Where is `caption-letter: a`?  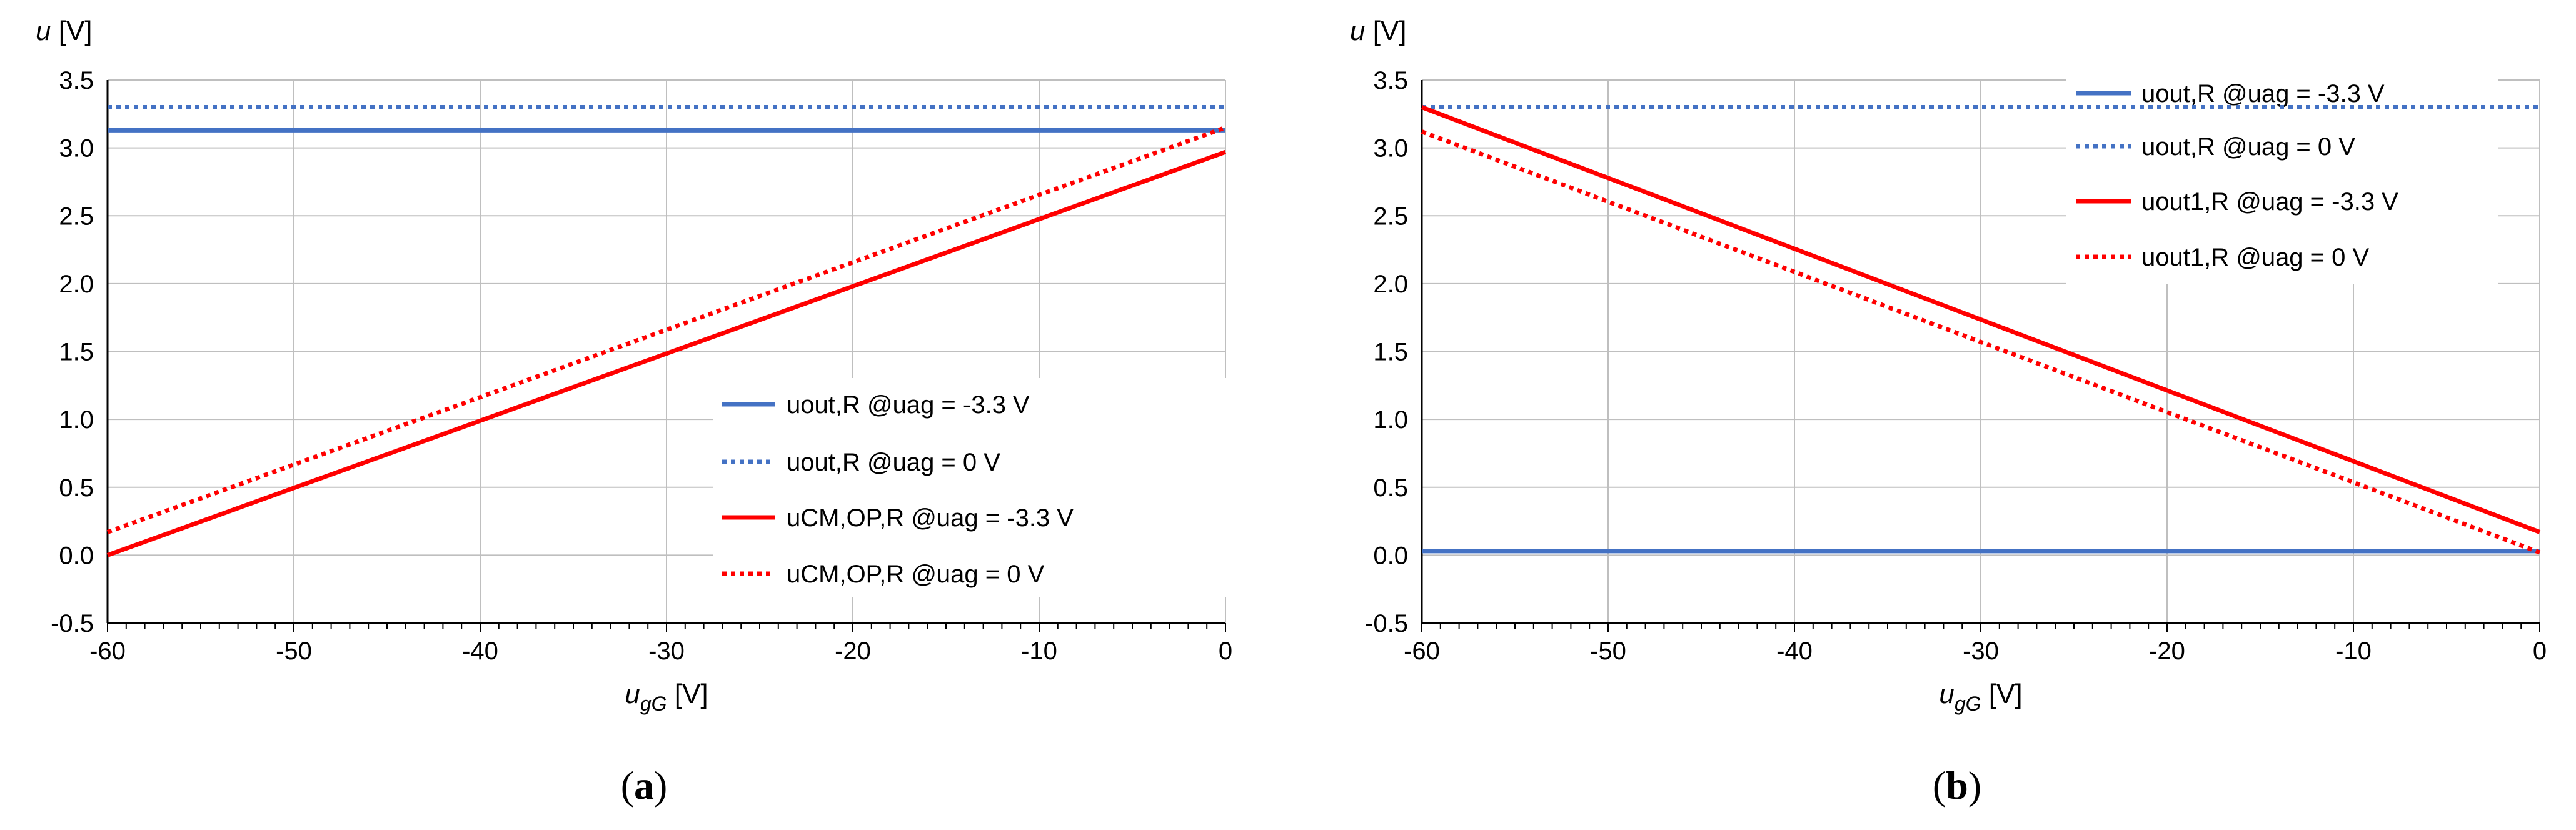
caption-letter: a is located at coordinates (644, 786).